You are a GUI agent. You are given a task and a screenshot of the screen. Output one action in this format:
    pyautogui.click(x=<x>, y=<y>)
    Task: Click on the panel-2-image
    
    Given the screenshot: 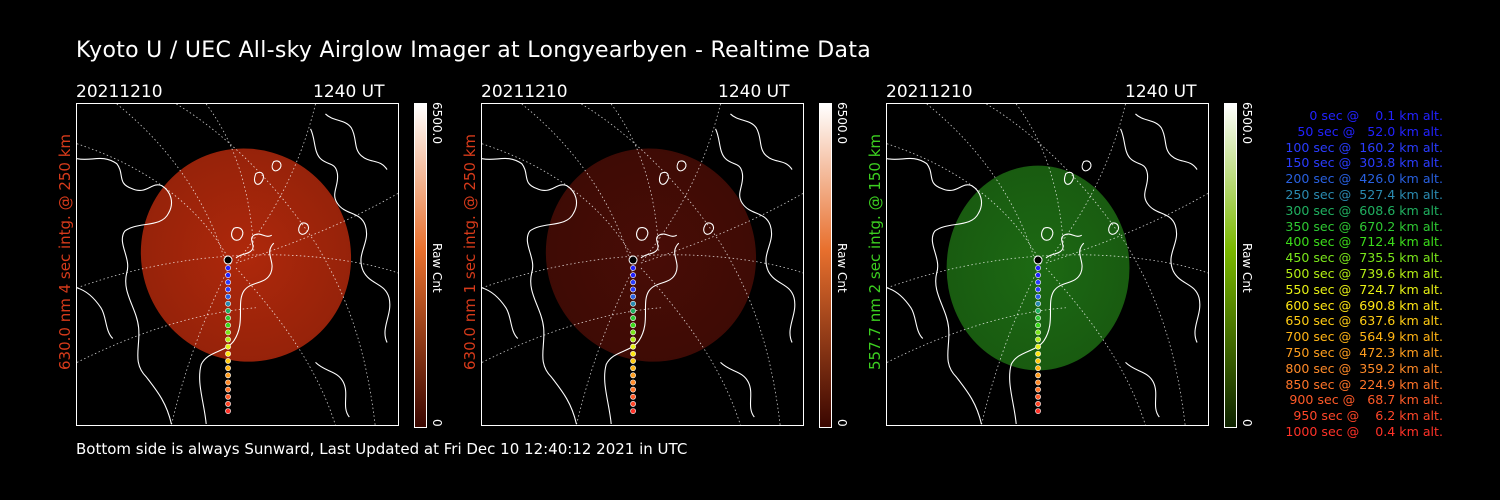 What is the action you would take?
    pyautogui.click(x=642, y=264)
    